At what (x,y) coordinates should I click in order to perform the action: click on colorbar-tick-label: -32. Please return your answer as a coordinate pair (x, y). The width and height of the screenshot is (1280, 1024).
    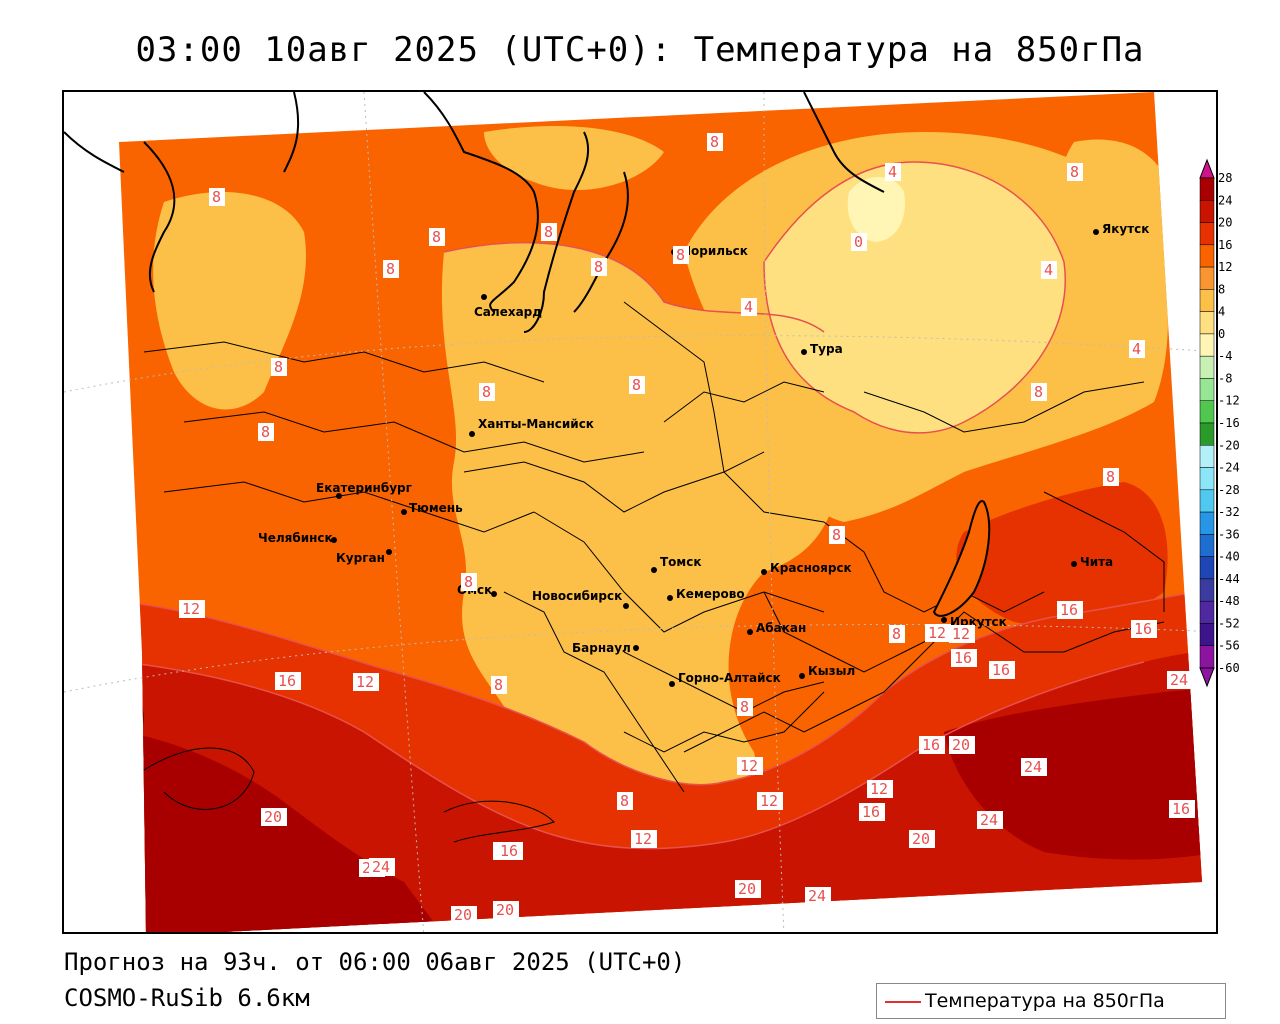
    Looking at the image, I should click on (1229, 512).